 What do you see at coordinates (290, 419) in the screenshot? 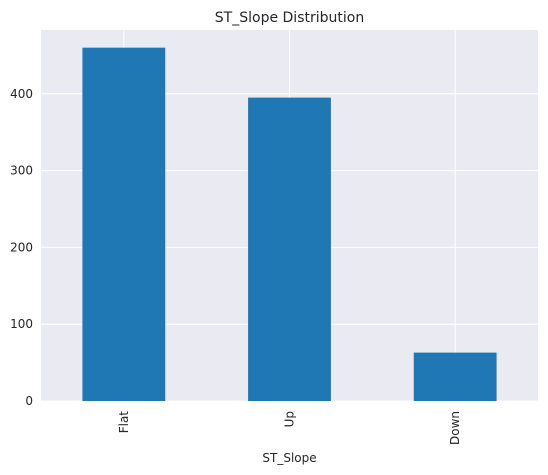
I see `x-tick-label: Up` at bounding box center [290, 419].